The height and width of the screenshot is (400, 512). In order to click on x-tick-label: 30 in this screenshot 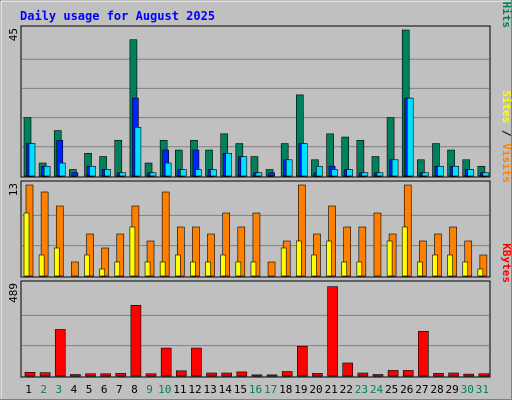, I will do `click(467, 389)`.